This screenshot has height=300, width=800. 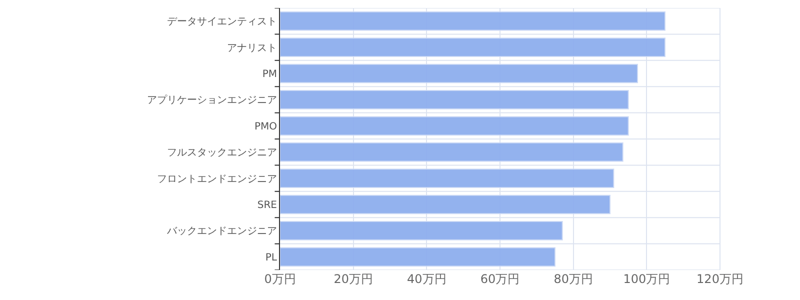 I want to click on y-tick-label: バックエンドエンジニア, so click(x=221, y=232).